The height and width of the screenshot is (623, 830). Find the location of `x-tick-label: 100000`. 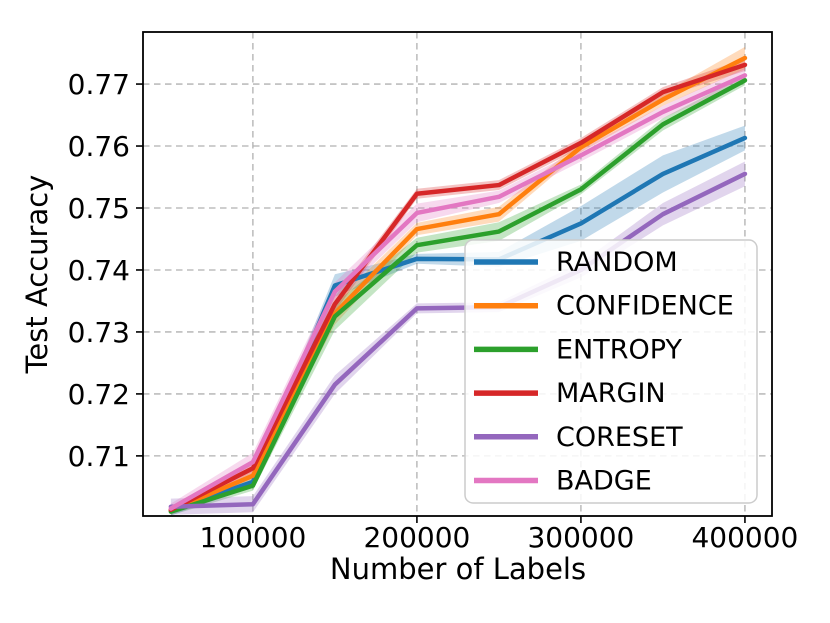

x-tick-label: 100000 is located at coordinates (252, 537).